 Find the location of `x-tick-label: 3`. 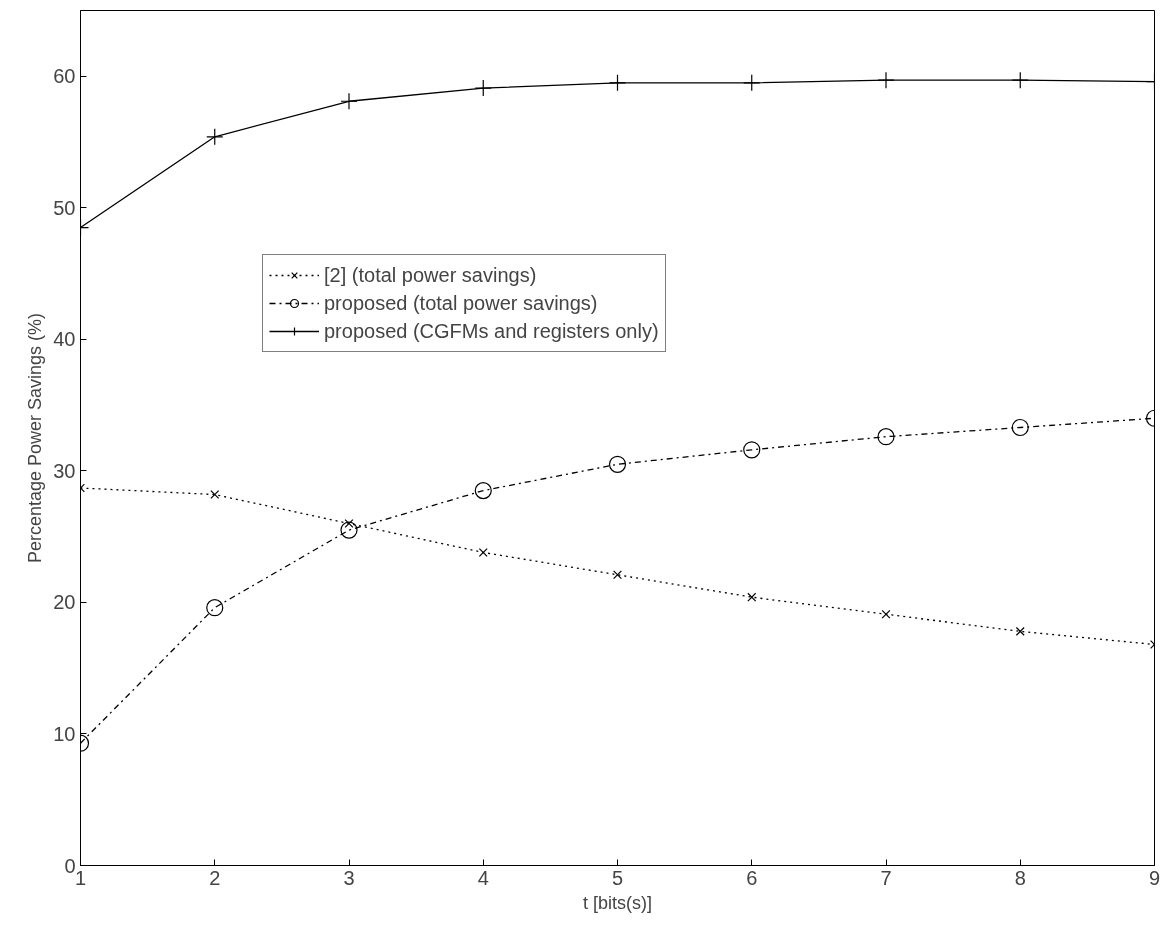

x-tick-label: 3 is located at coordinates (349, 877).